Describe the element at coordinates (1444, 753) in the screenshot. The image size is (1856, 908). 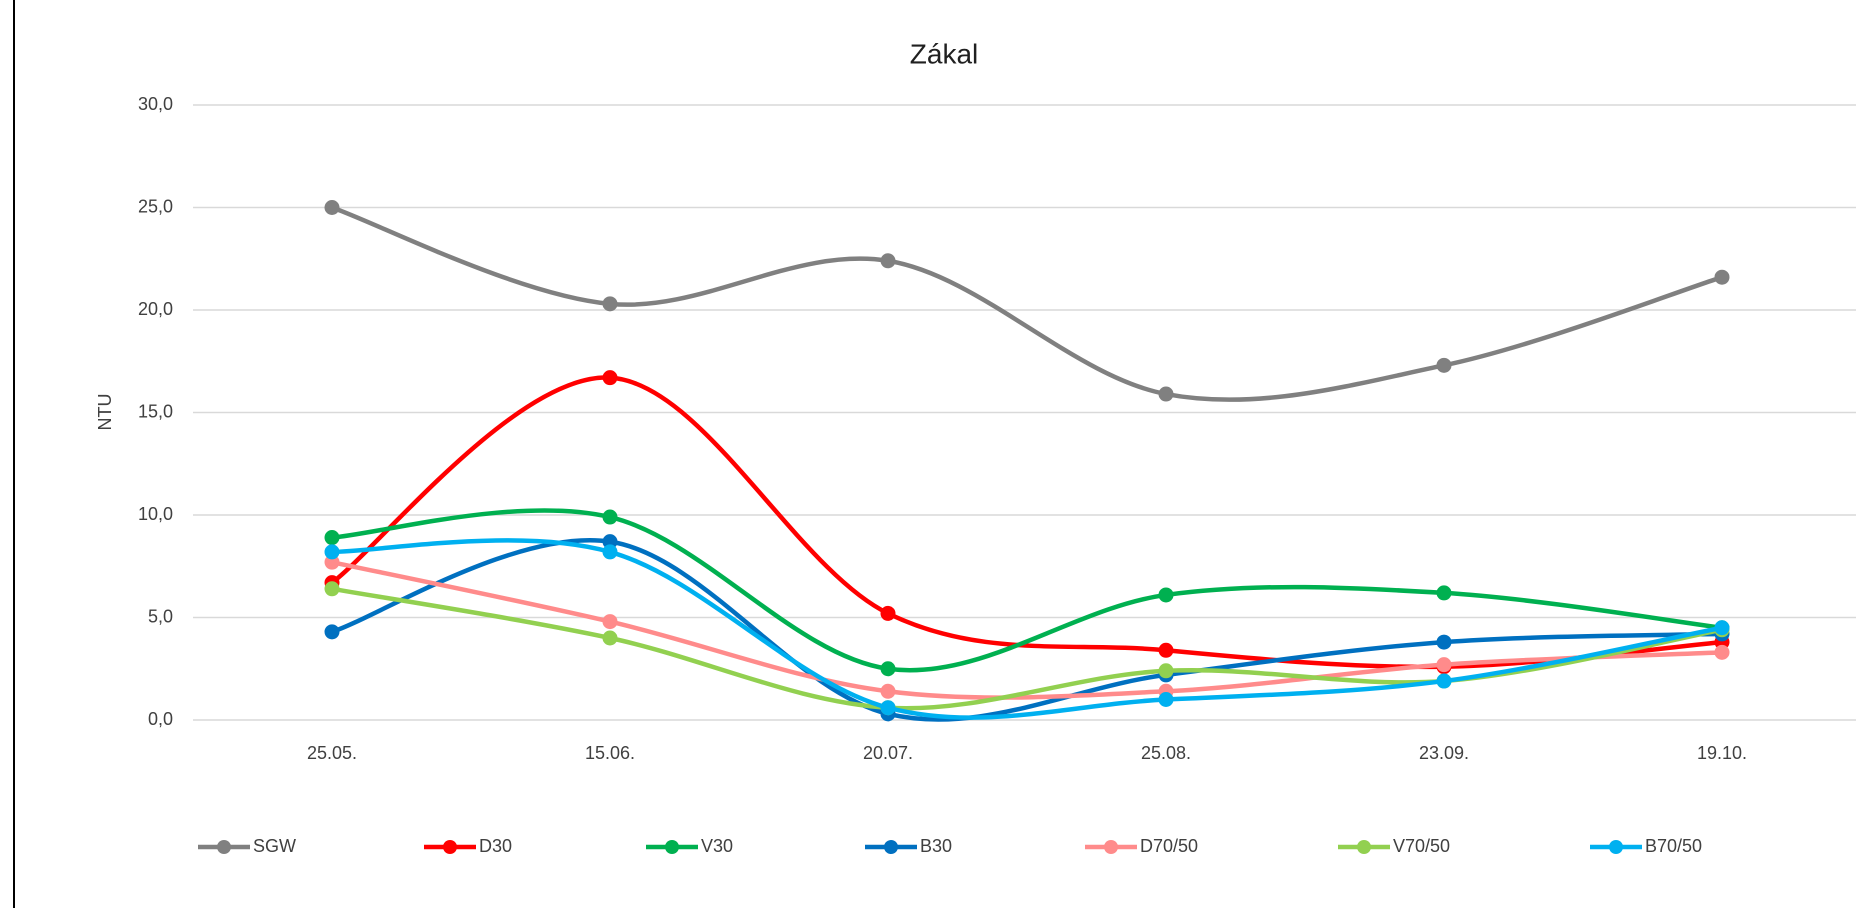
I see `x-tick-label: 23.09.` at that location.